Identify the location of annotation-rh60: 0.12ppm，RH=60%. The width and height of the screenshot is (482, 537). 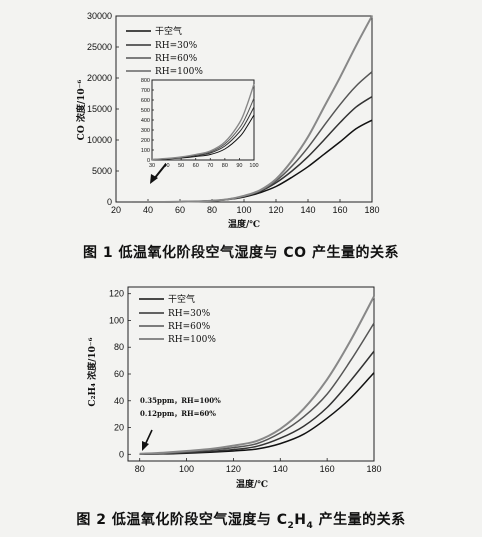
(178, 413).